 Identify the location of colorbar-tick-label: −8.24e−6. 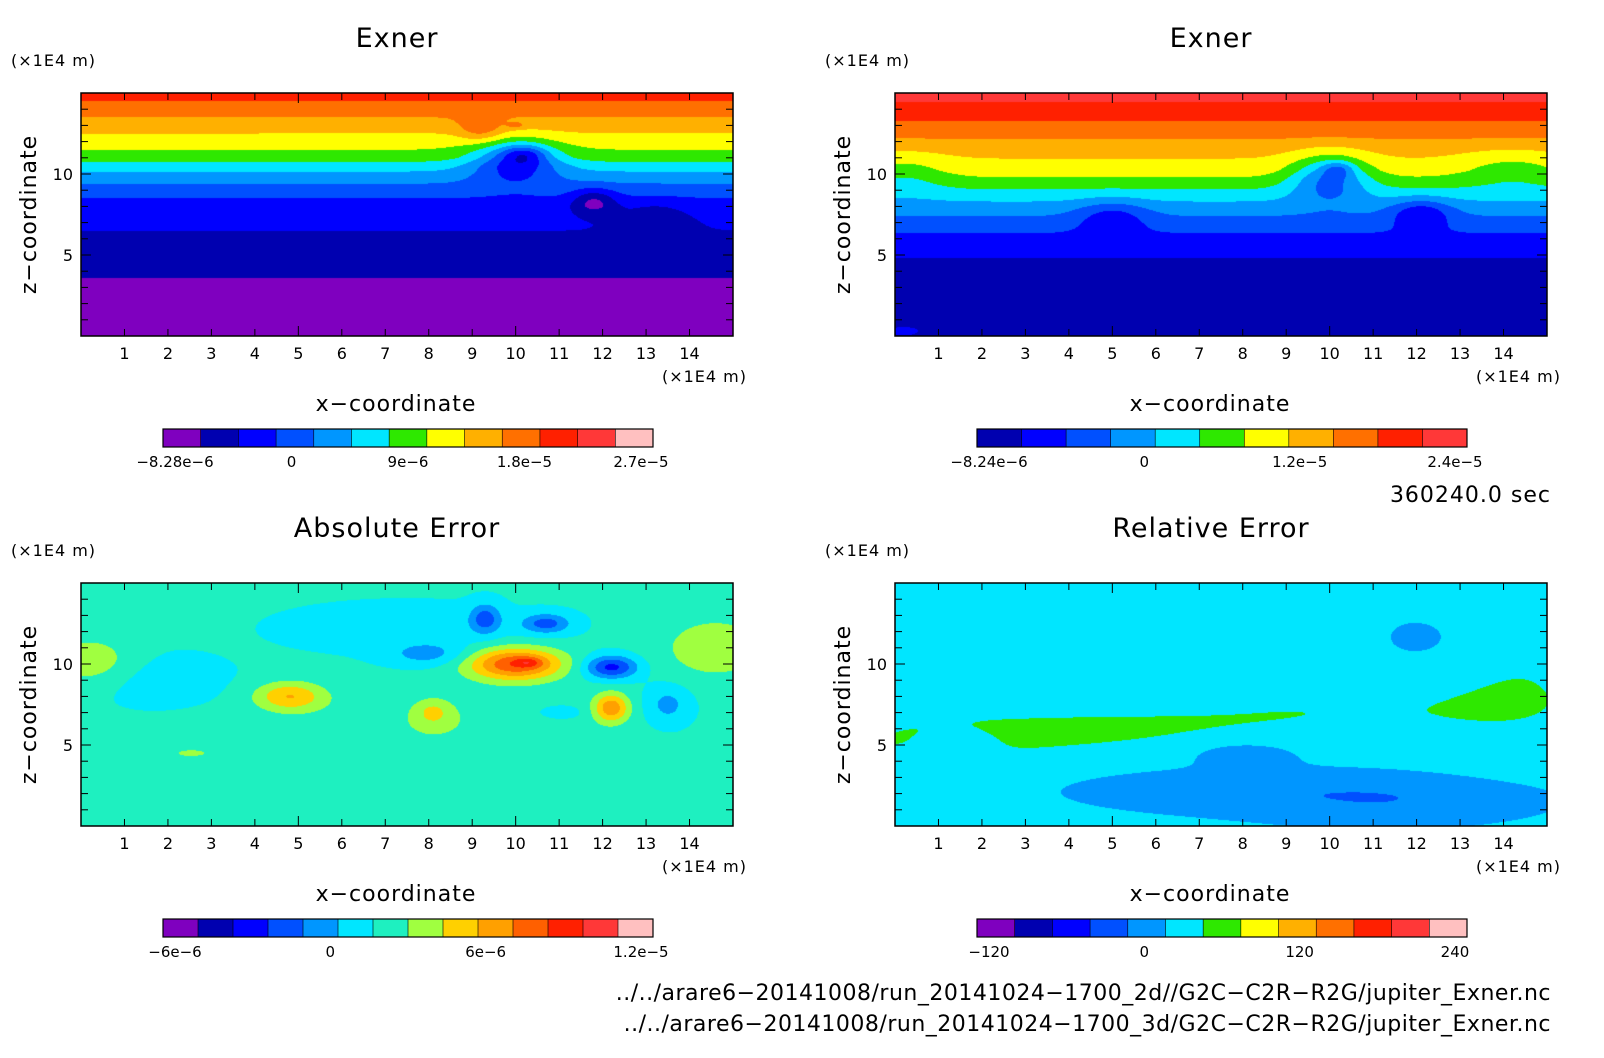
(988, 462).